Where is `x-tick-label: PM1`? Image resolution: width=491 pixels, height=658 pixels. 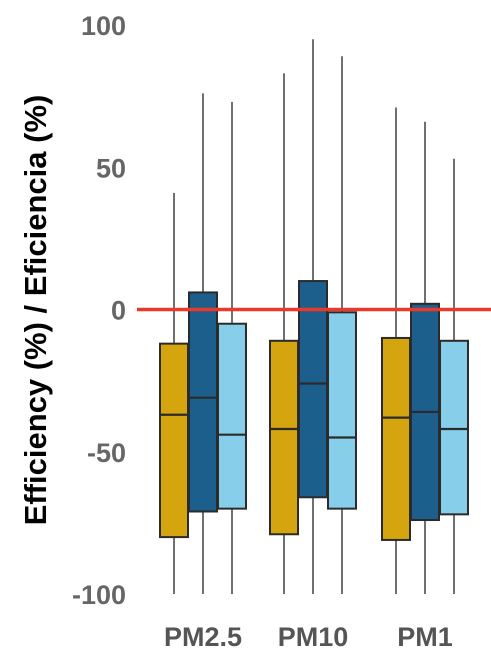 x-tick-label: PM1 is located at coordinates (425, 637).